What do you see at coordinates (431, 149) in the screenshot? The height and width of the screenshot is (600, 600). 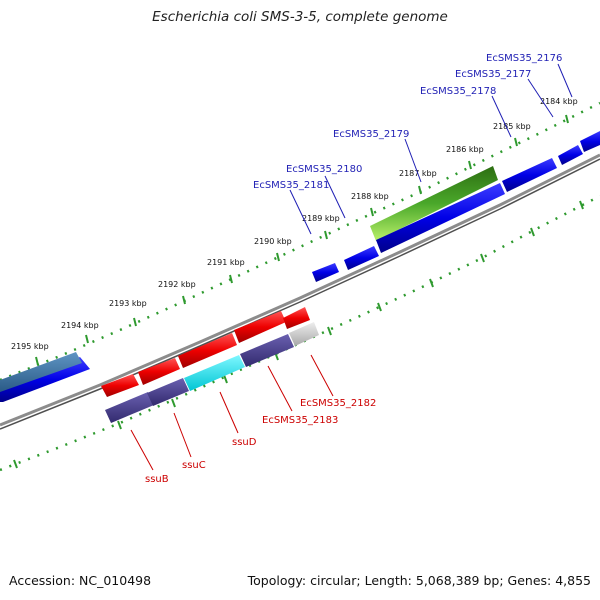 I see `forward-gene-labels` at bounding box center [431, 149].